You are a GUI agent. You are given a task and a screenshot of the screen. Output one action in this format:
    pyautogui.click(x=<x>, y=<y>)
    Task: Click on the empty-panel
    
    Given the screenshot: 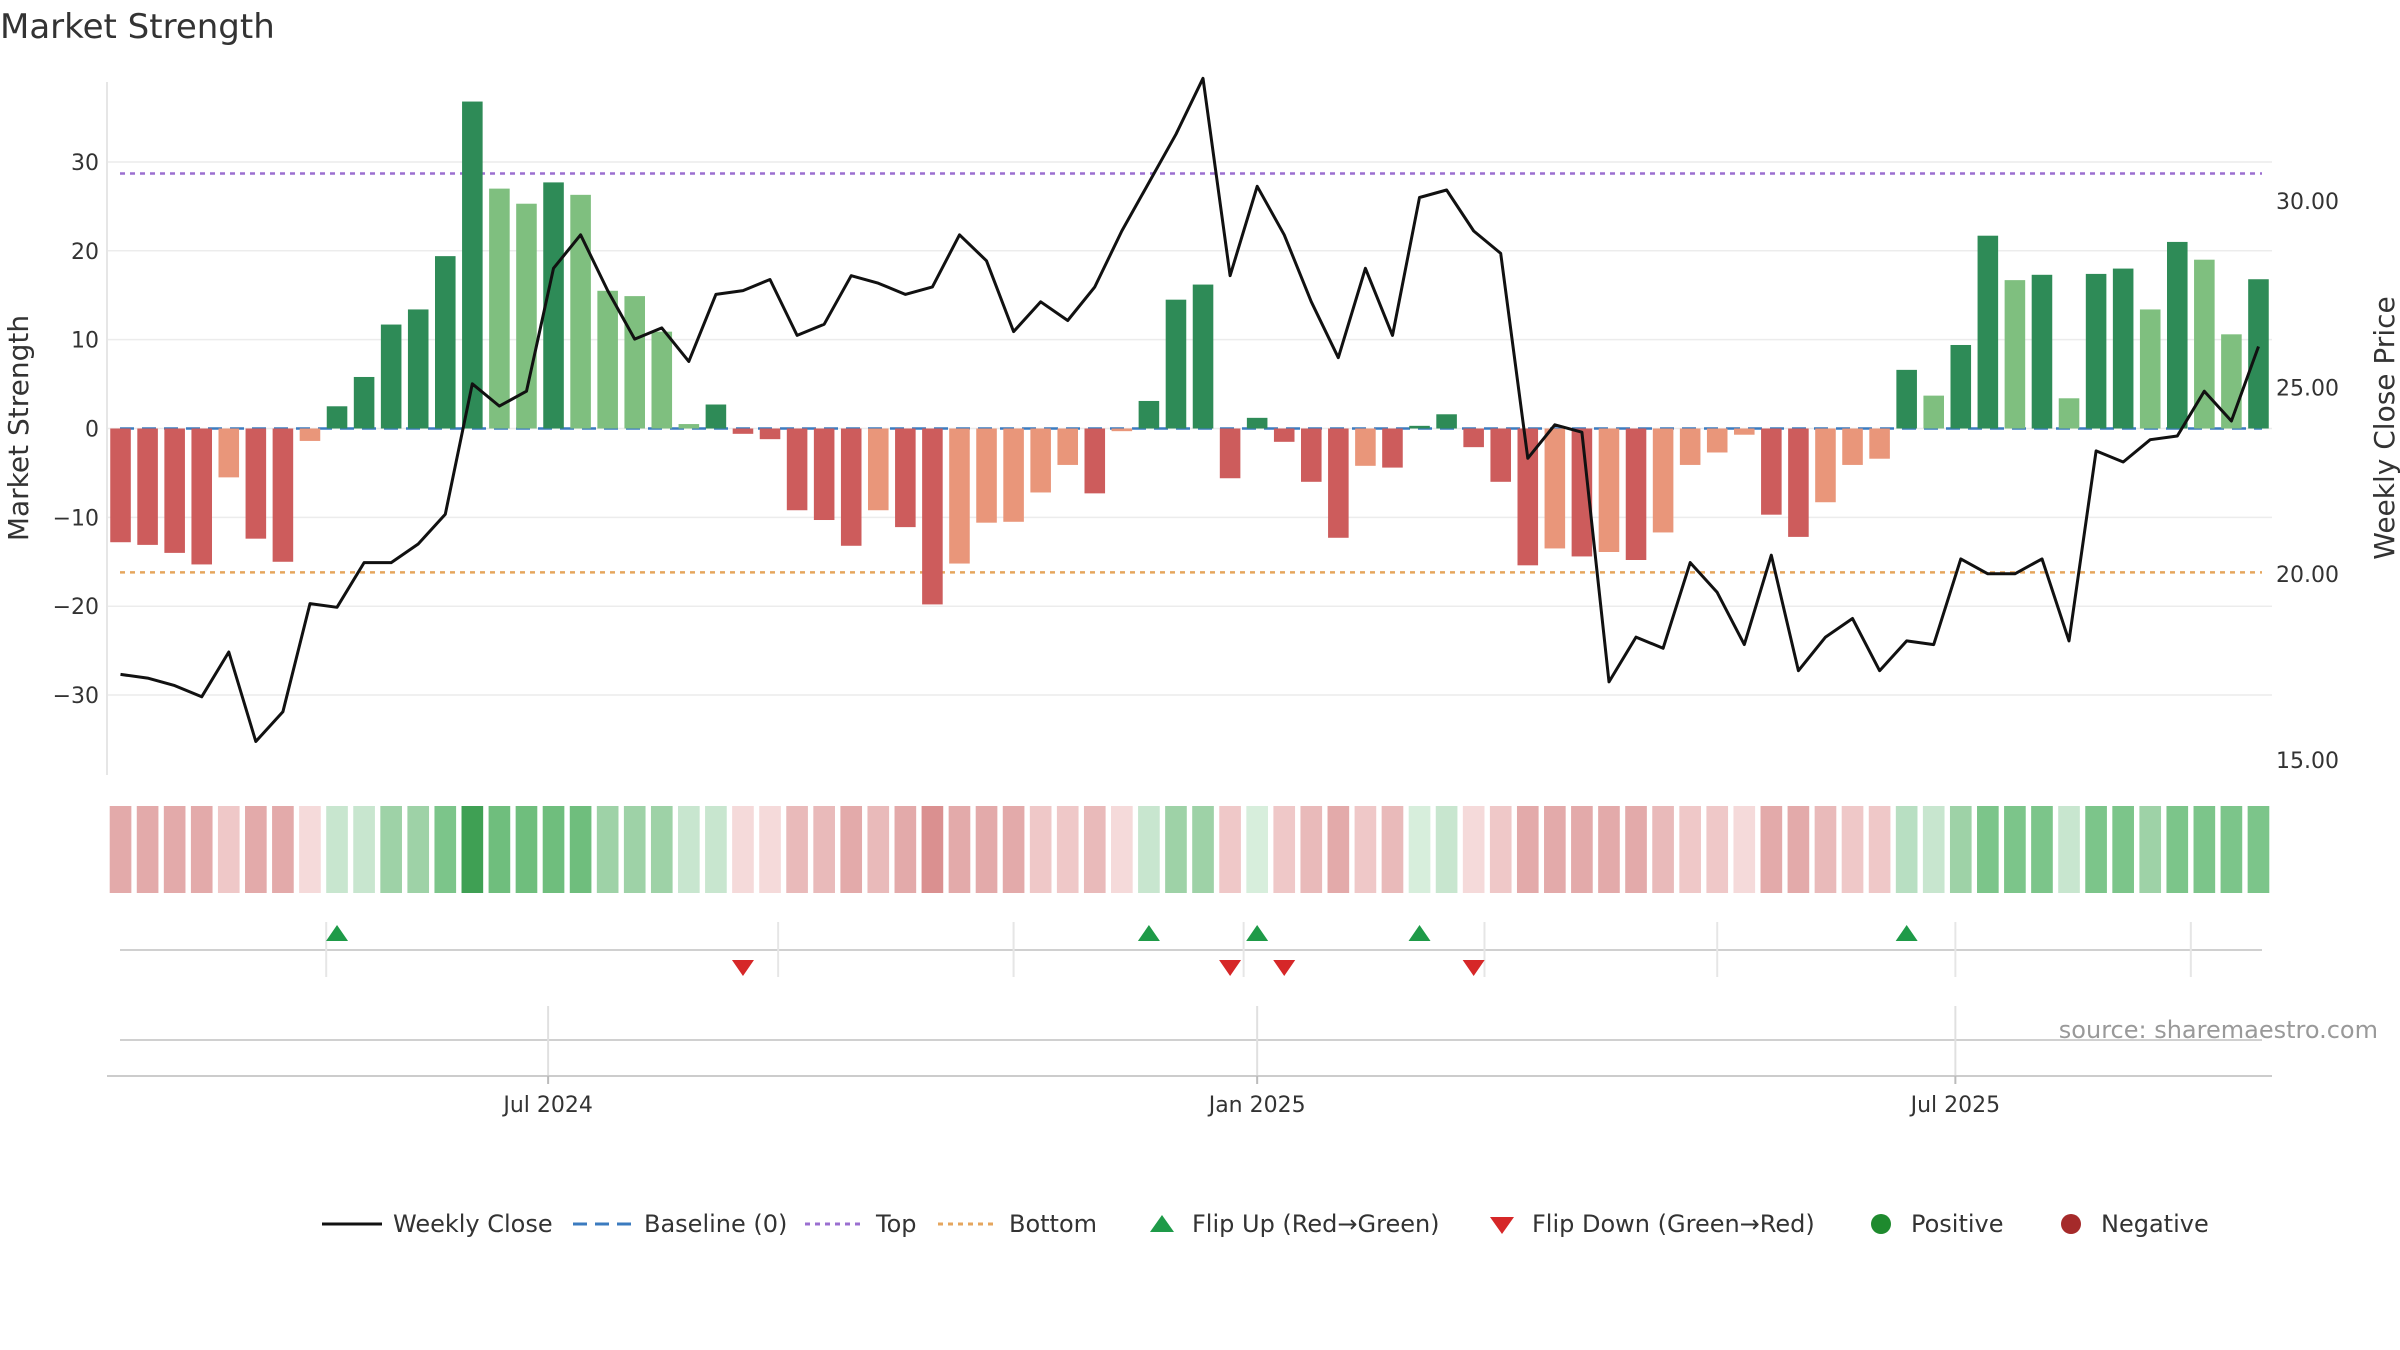 What is the action you would take?
    pyautogui.click(x=1191, y=1041)
    